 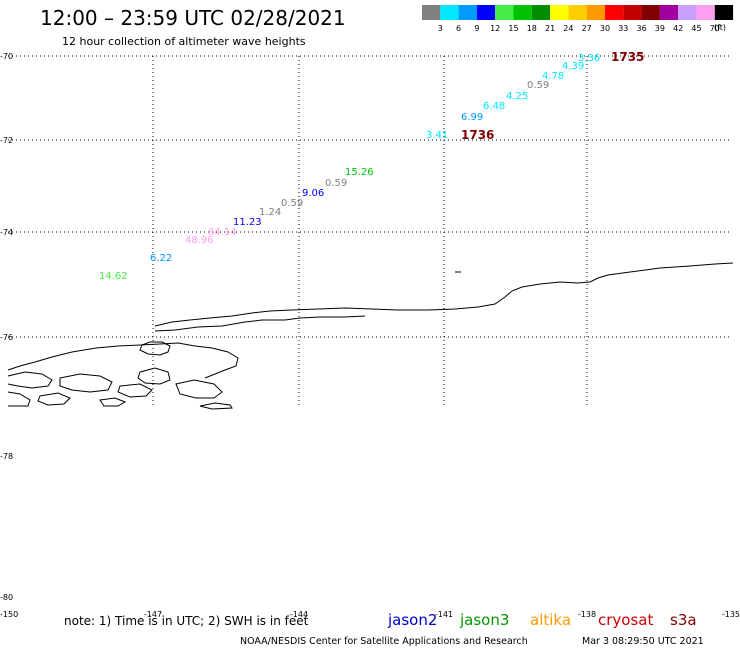 I want to click on legend-label: 24, so click(x=568, y=28).